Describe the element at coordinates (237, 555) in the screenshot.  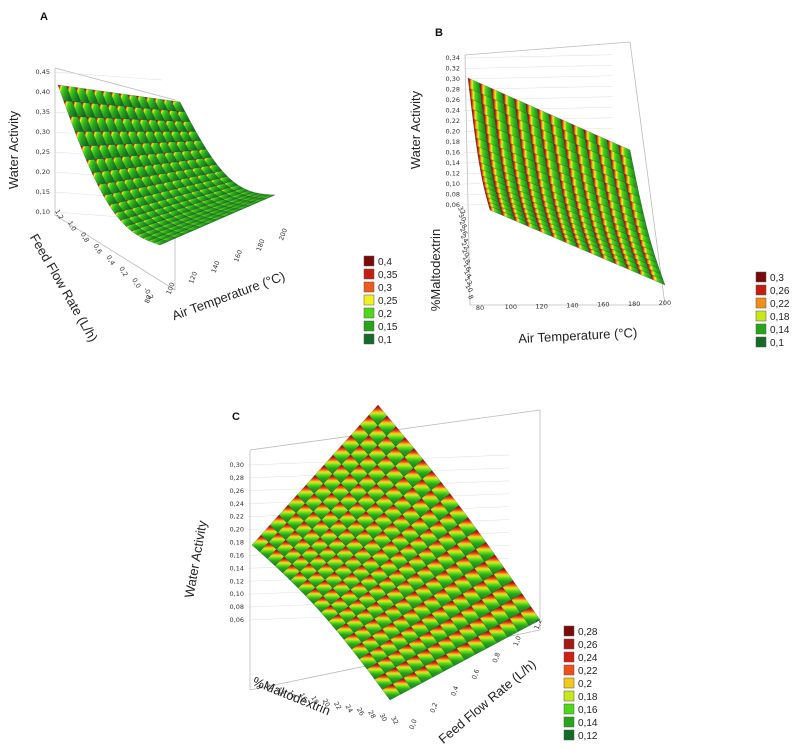
I see `z-tick-label: 0,16` at that location.